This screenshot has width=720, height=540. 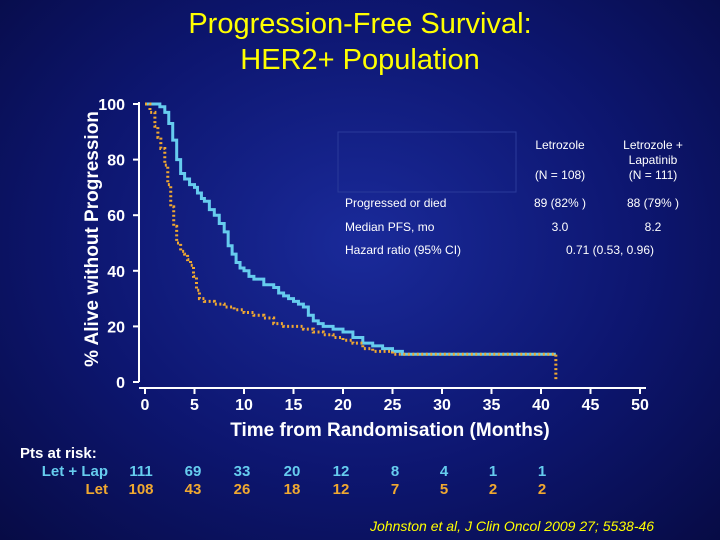 What do you see at coordinates (141, 489) in the screenshot?
I see `risk-let-0: 108` at bounding box center [141, 489].